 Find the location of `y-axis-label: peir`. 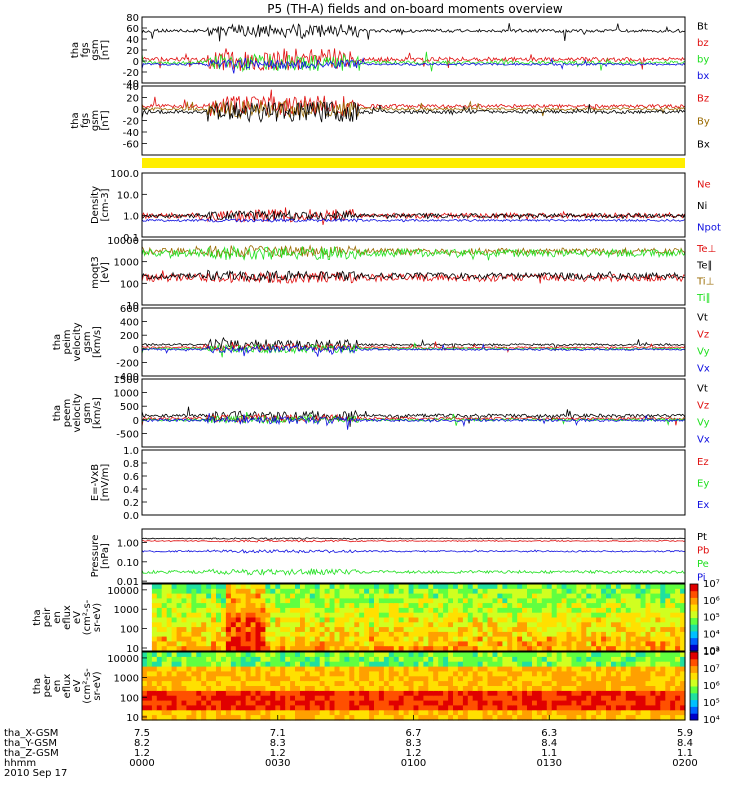

y-axis-label: peir is located at coordinates (47, 617).